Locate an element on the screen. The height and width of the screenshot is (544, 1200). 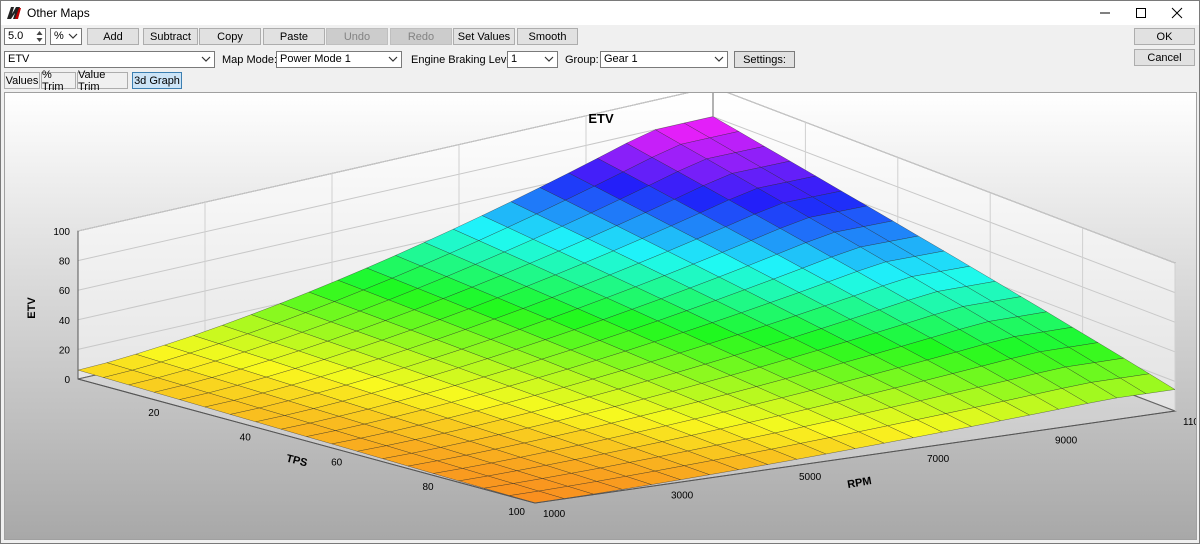
close-button is located at coordinates (1177, 13).